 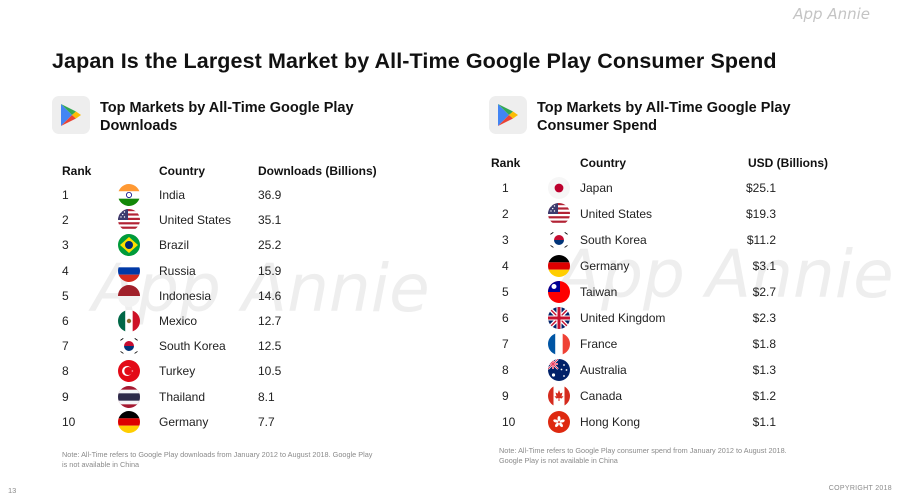 What do you see at coordinates (679, 396) in the screenshot?
I see `table-row: 9 Canada $1.2` at bounding box center [679, 396].